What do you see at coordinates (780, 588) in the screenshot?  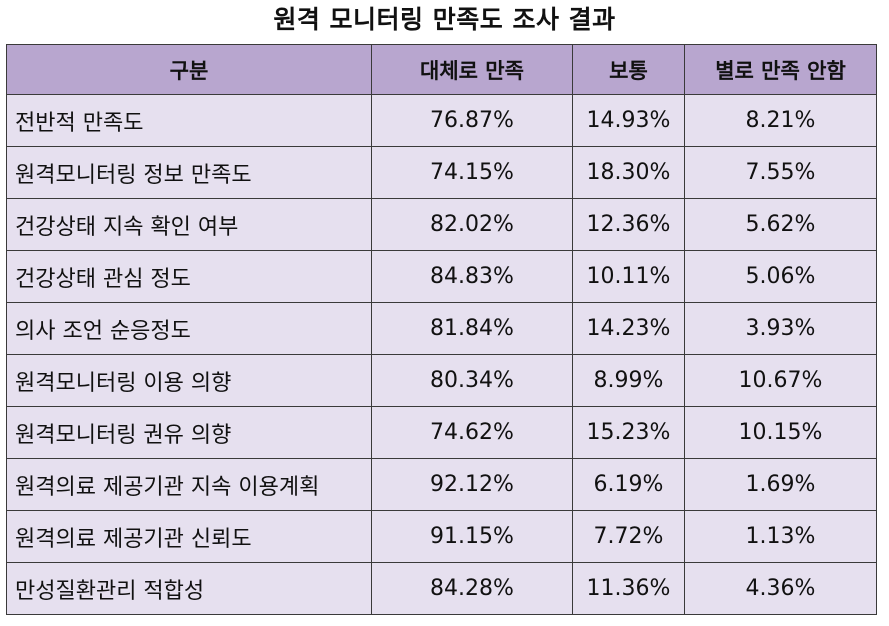 I see `unsatisfied-value: 4.36%` at bounding box center [780, 588].